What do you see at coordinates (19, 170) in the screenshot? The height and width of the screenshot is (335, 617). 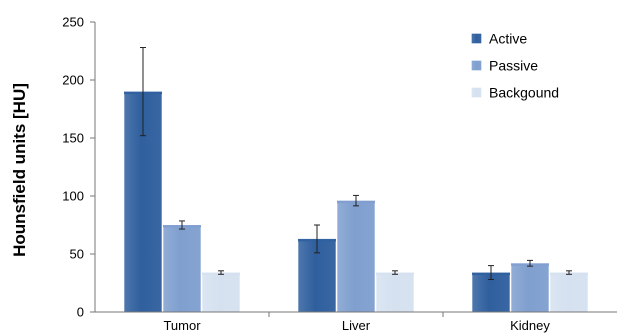 I see `y-axis-label: Hounsfield units [HU]` at bounding box center [19, 170].